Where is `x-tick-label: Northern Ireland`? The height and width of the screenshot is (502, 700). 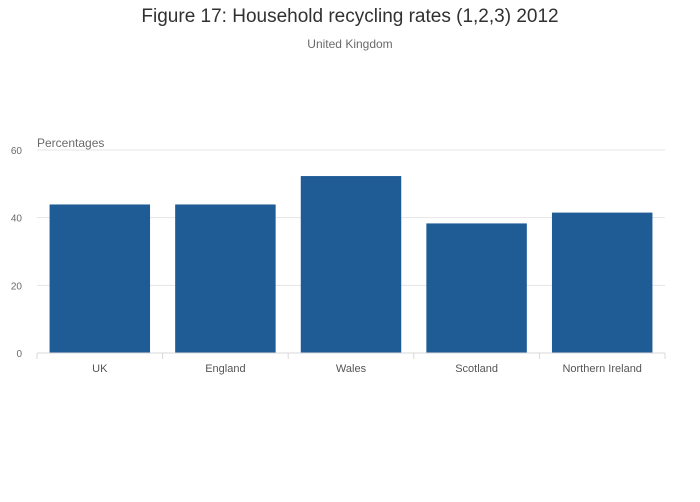 x-tick-label: Northern Ireland is located at coordinates (602, 369).